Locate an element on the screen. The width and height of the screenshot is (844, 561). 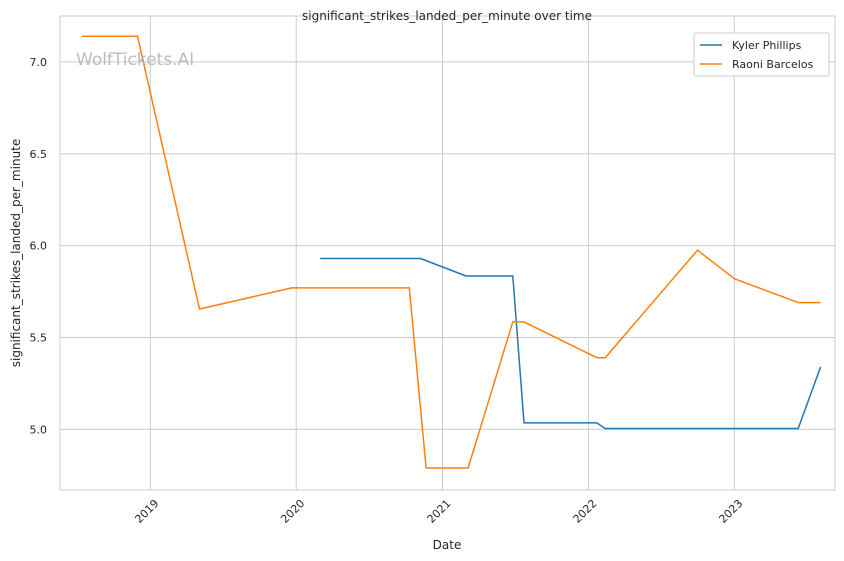
legend-label-raoni-barcelos: Raoni Barcelos is located at coordinates (773, 64).